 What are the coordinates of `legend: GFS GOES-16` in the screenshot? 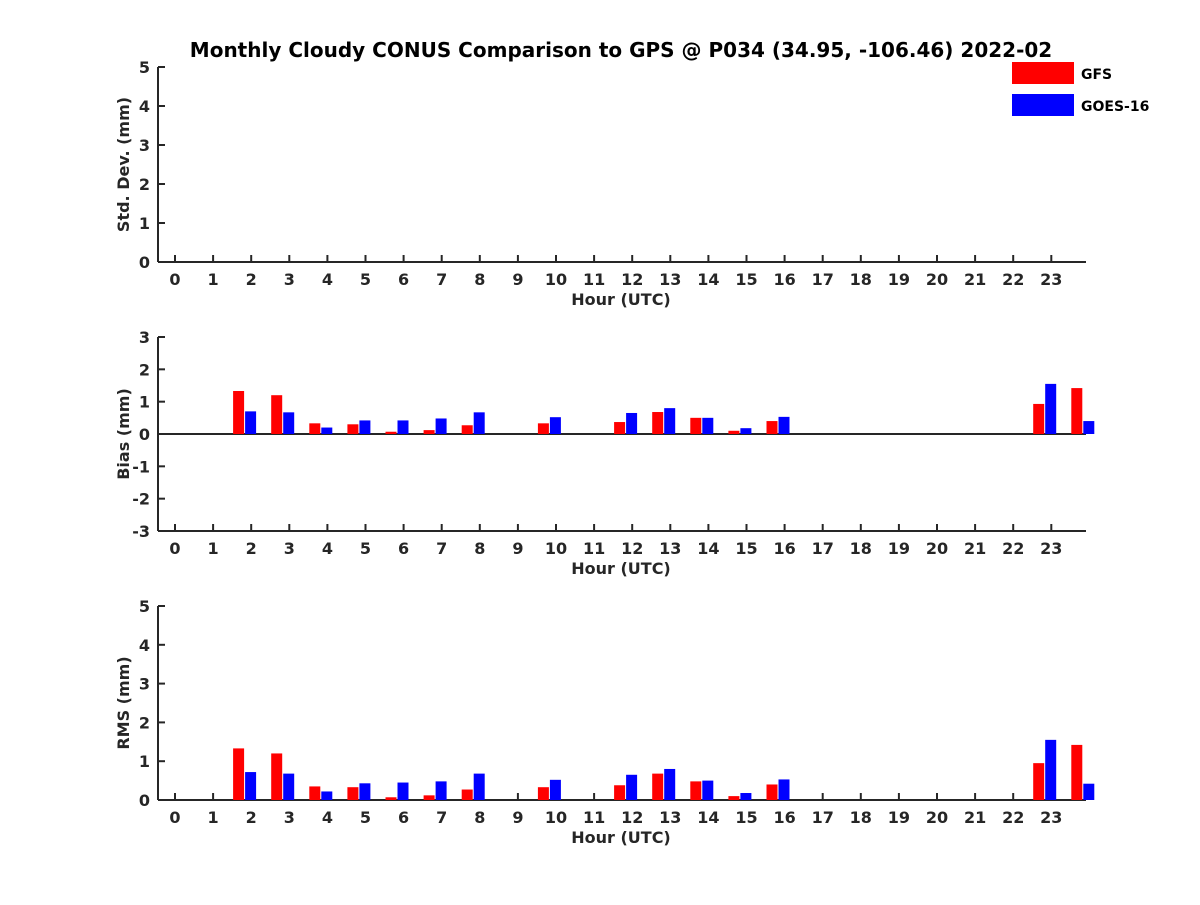 It's located at (1080, 89).